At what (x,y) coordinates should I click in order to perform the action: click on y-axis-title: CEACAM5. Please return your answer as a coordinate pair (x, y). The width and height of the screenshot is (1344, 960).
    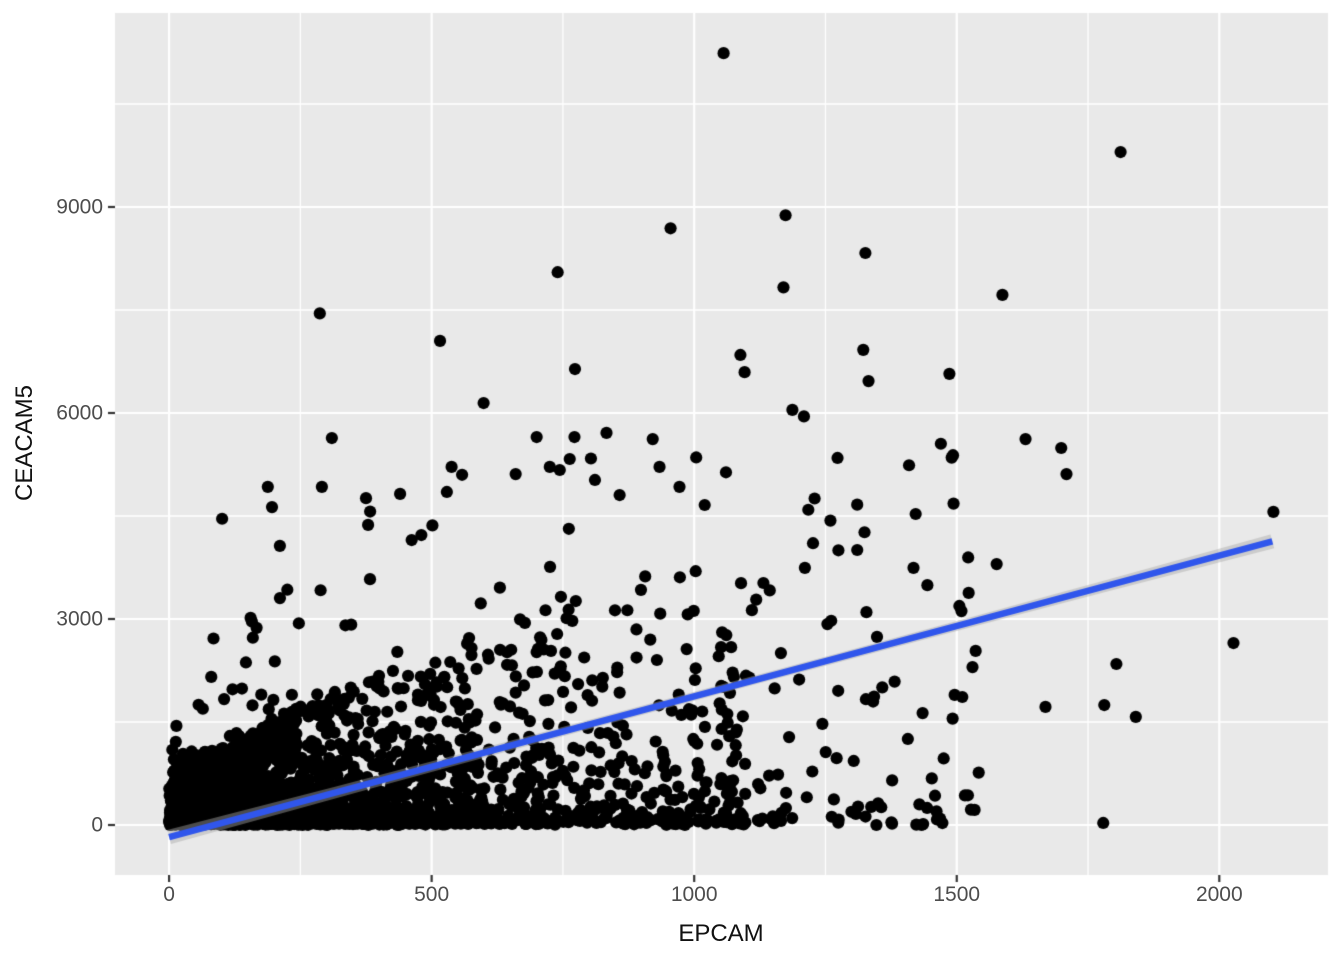
    Looking at the image, I should click on (24, 443).